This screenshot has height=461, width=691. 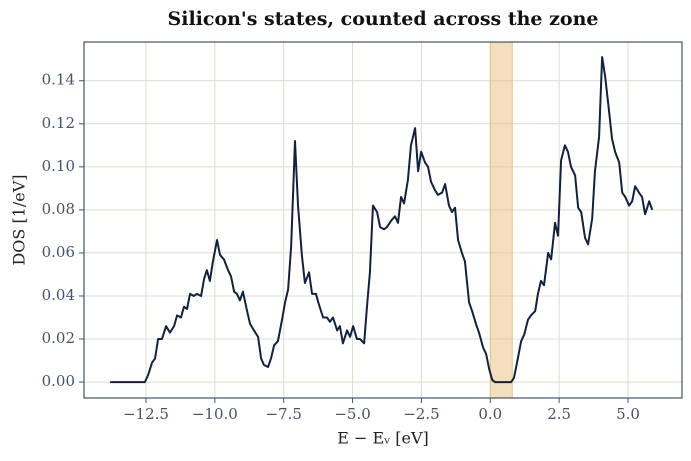 I want to click on y-tick-label: 0.12, so click(x=58, y=123).